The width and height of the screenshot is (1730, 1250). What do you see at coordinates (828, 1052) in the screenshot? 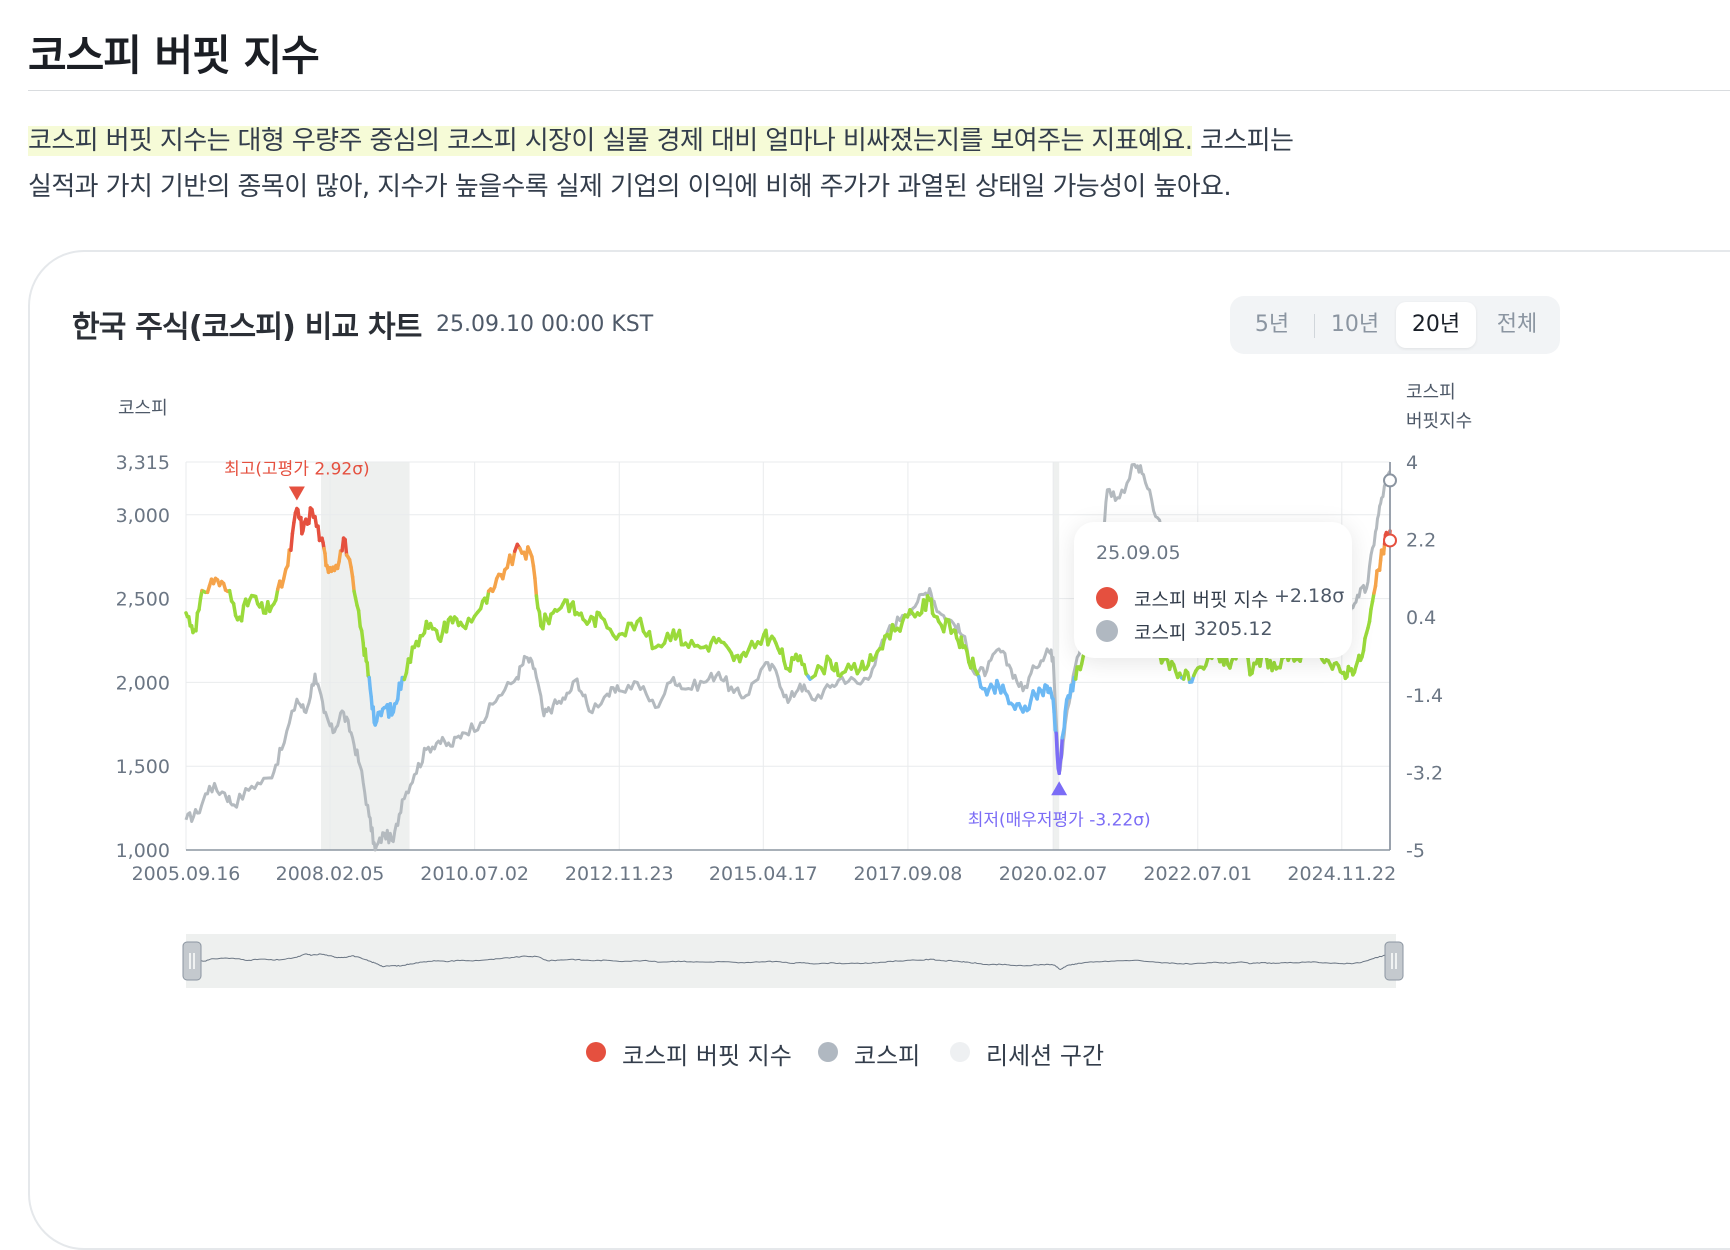
I see `legend-dot-kospi` at bounding box center [828, 1052].